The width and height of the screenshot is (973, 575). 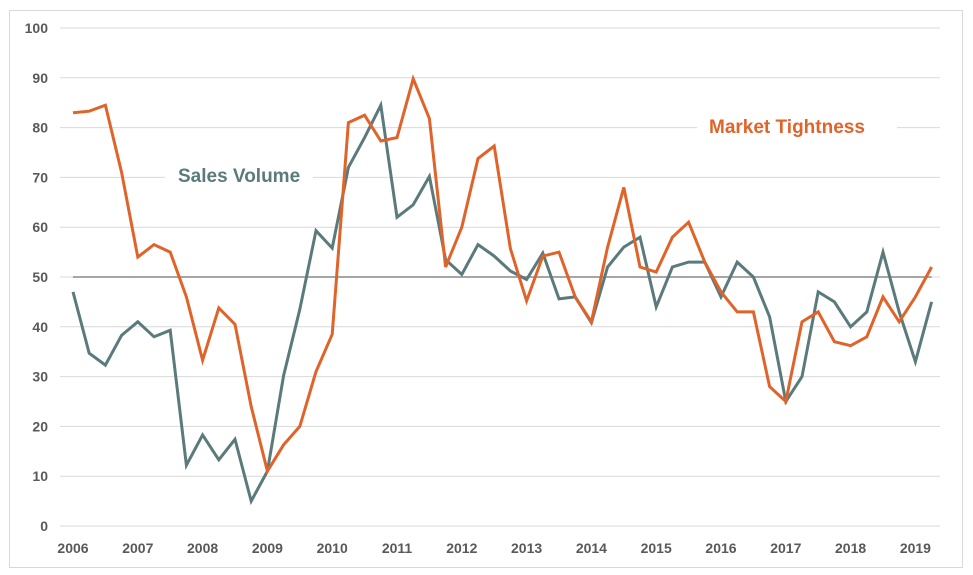 I want to click on x-tick-label: 2014, so click(x=591, y=548).